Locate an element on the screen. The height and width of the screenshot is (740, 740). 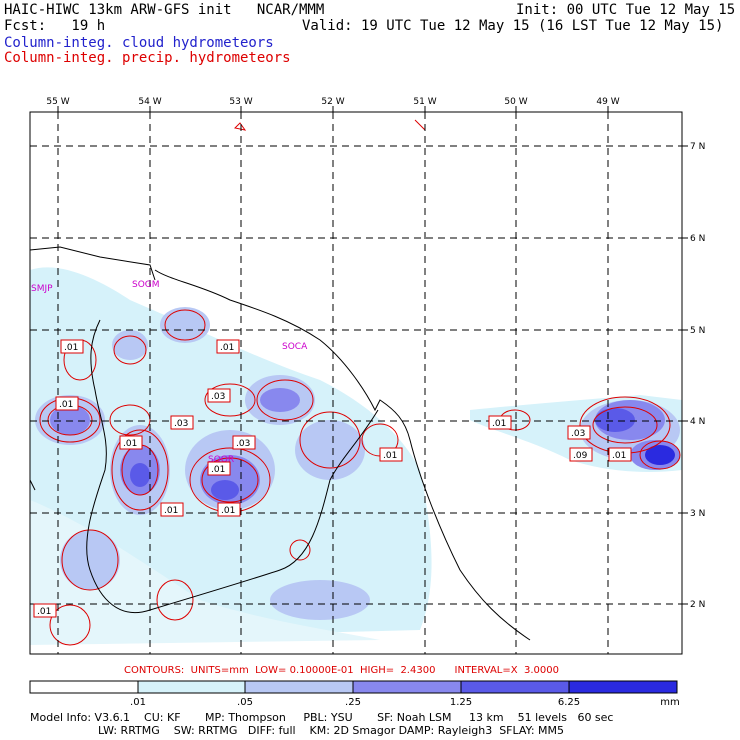
colorbar-tick: .01 is located at coordinates (138, 702).